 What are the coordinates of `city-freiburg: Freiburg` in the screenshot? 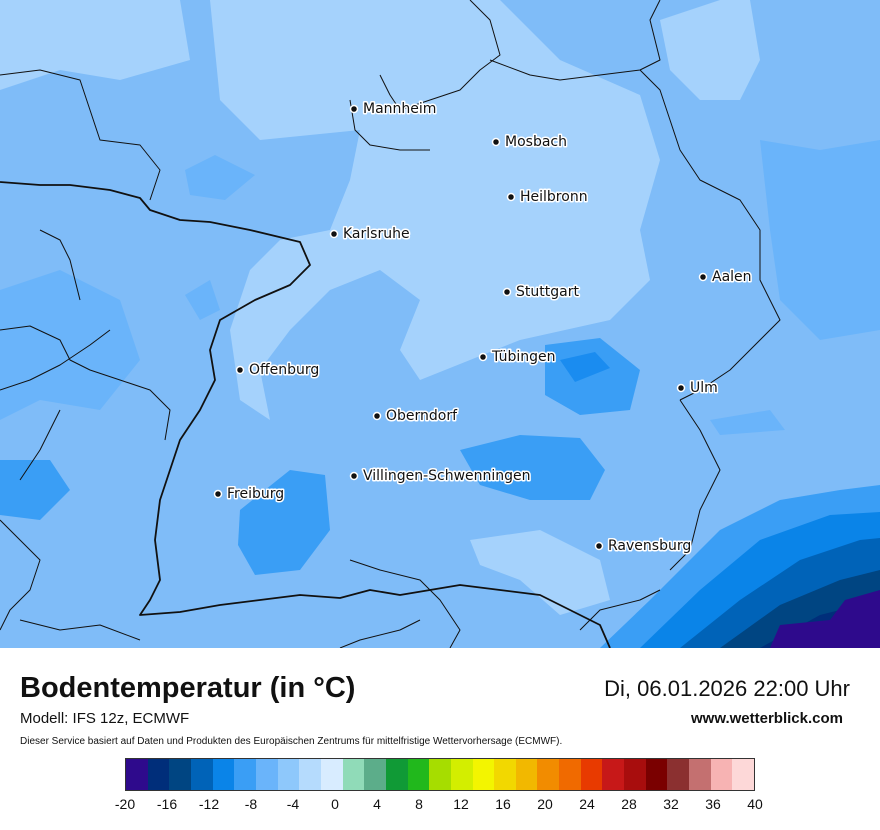 It's located at (249, 494).